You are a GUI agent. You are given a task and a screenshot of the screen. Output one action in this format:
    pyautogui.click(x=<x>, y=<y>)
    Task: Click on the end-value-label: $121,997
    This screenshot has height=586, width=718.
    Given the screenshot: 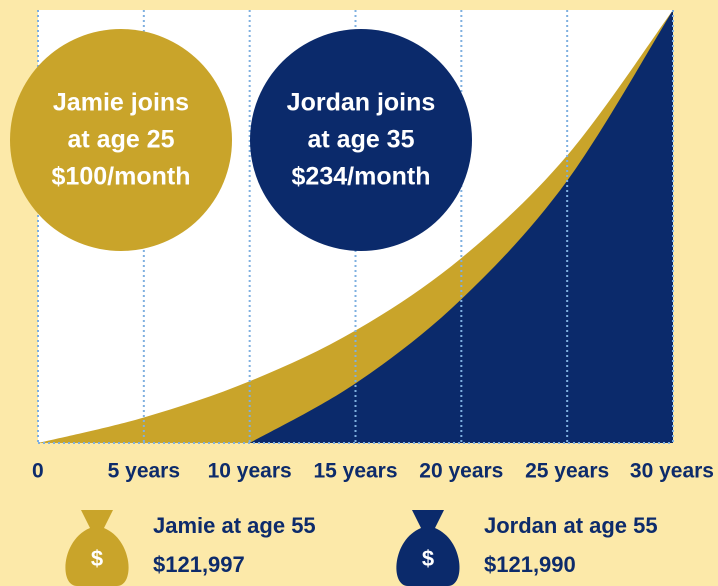 What is the action you would take?
    pyautogui.click(x=199, y=564)
    